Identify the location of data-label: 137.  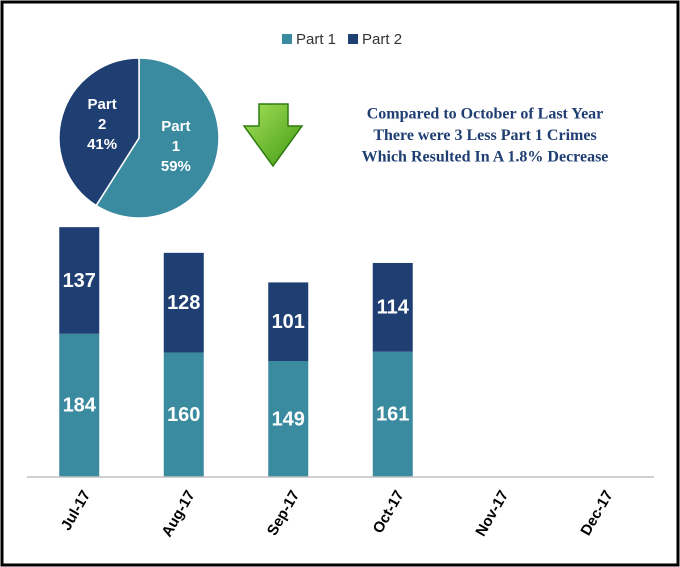
(79, 281).